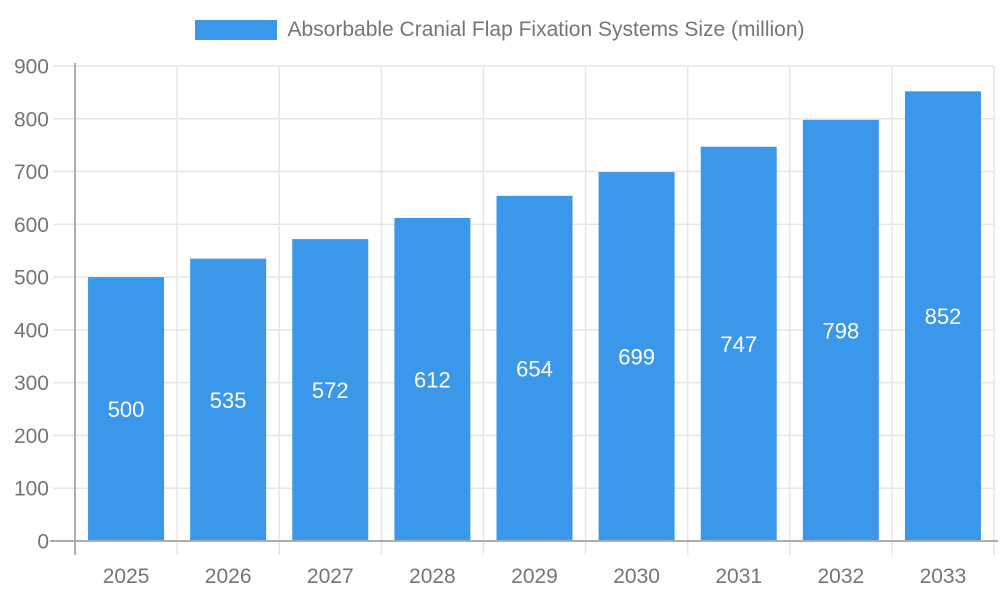 The width and height of the screenshot is (1000, 600). Describe the element at coordinates (330, 576) in the screenshot. I see `x-tick-label: 2027` at that location.